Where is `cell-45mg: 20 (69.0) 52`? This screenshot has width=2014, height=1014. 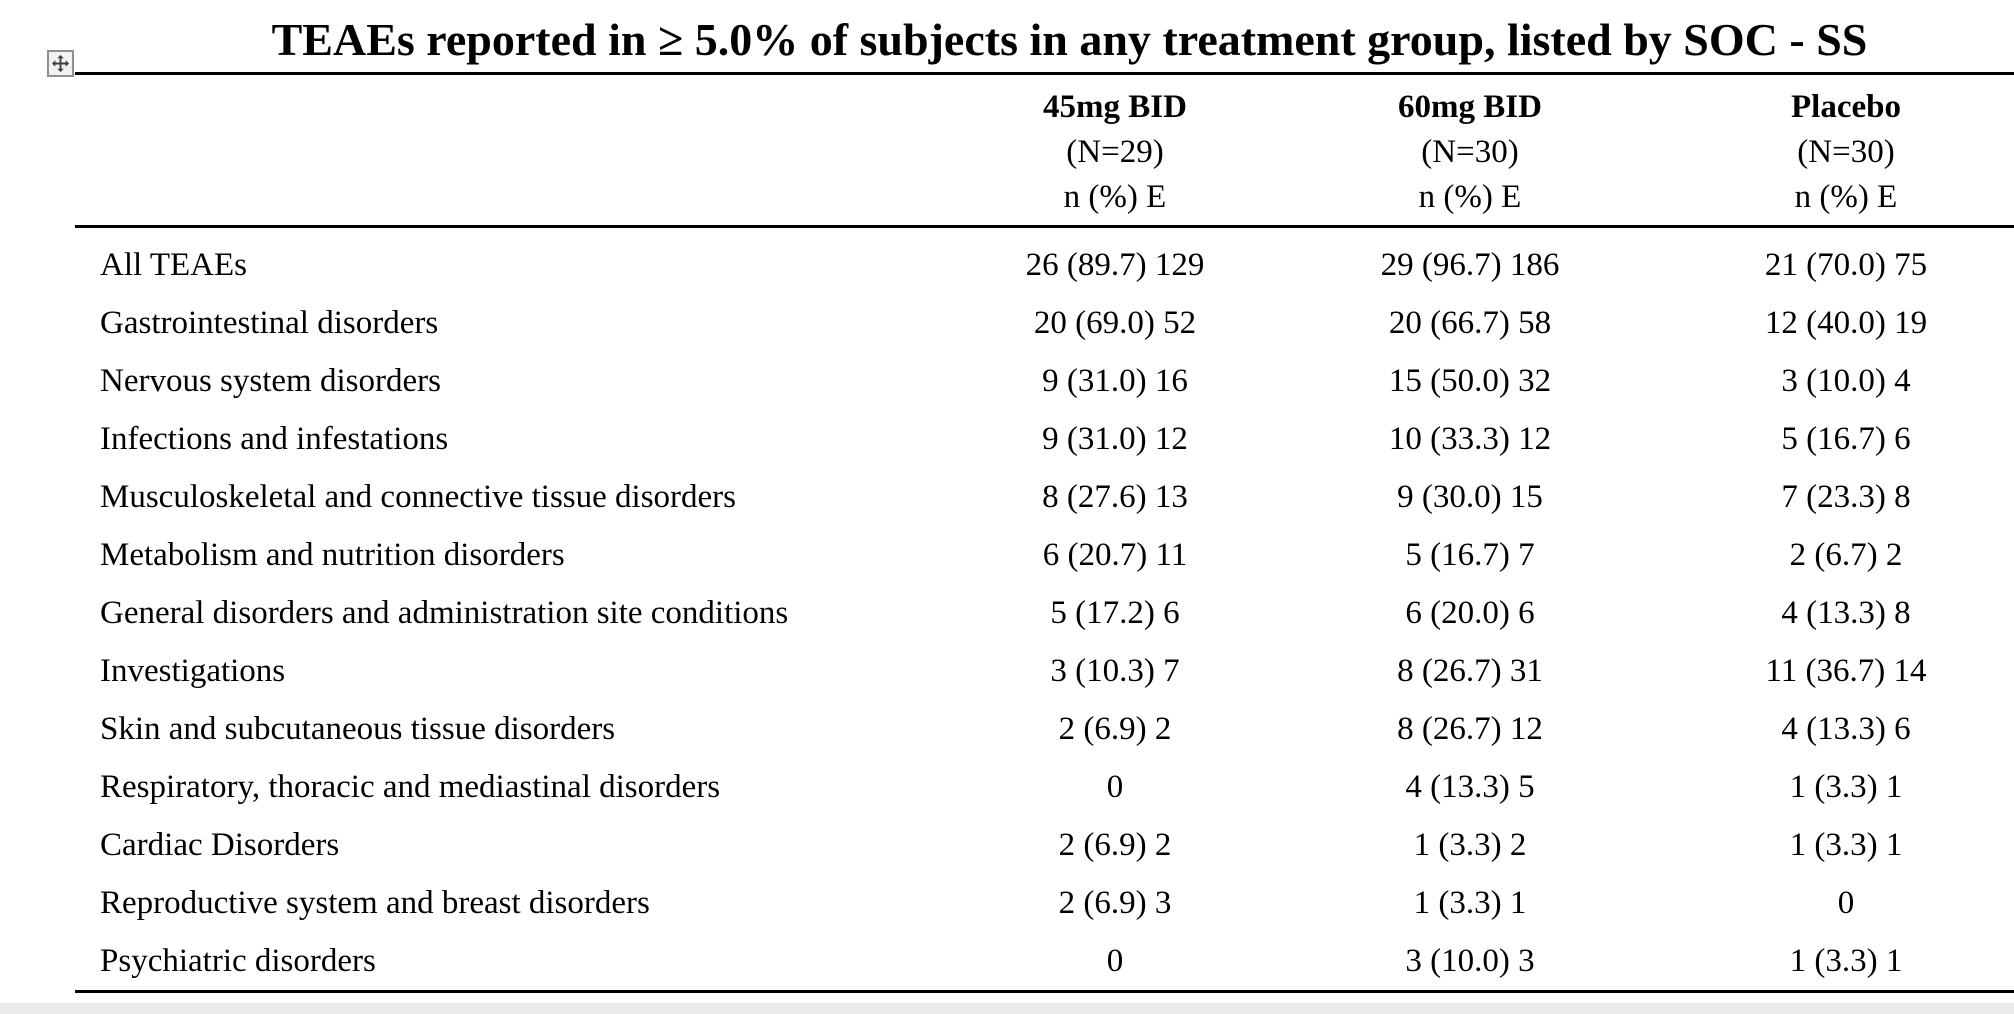
cell-45mg: 20 (69.0) 52 is located at coordinates (1115, 322).